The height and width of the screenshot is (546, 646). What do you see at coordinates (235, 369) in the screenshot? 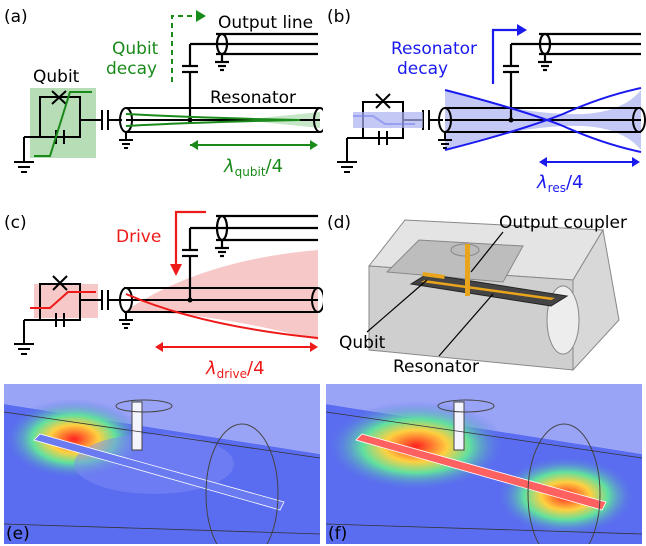
I see `lambda-drive-label: λdrive/4` at bounding box center [235, 369].